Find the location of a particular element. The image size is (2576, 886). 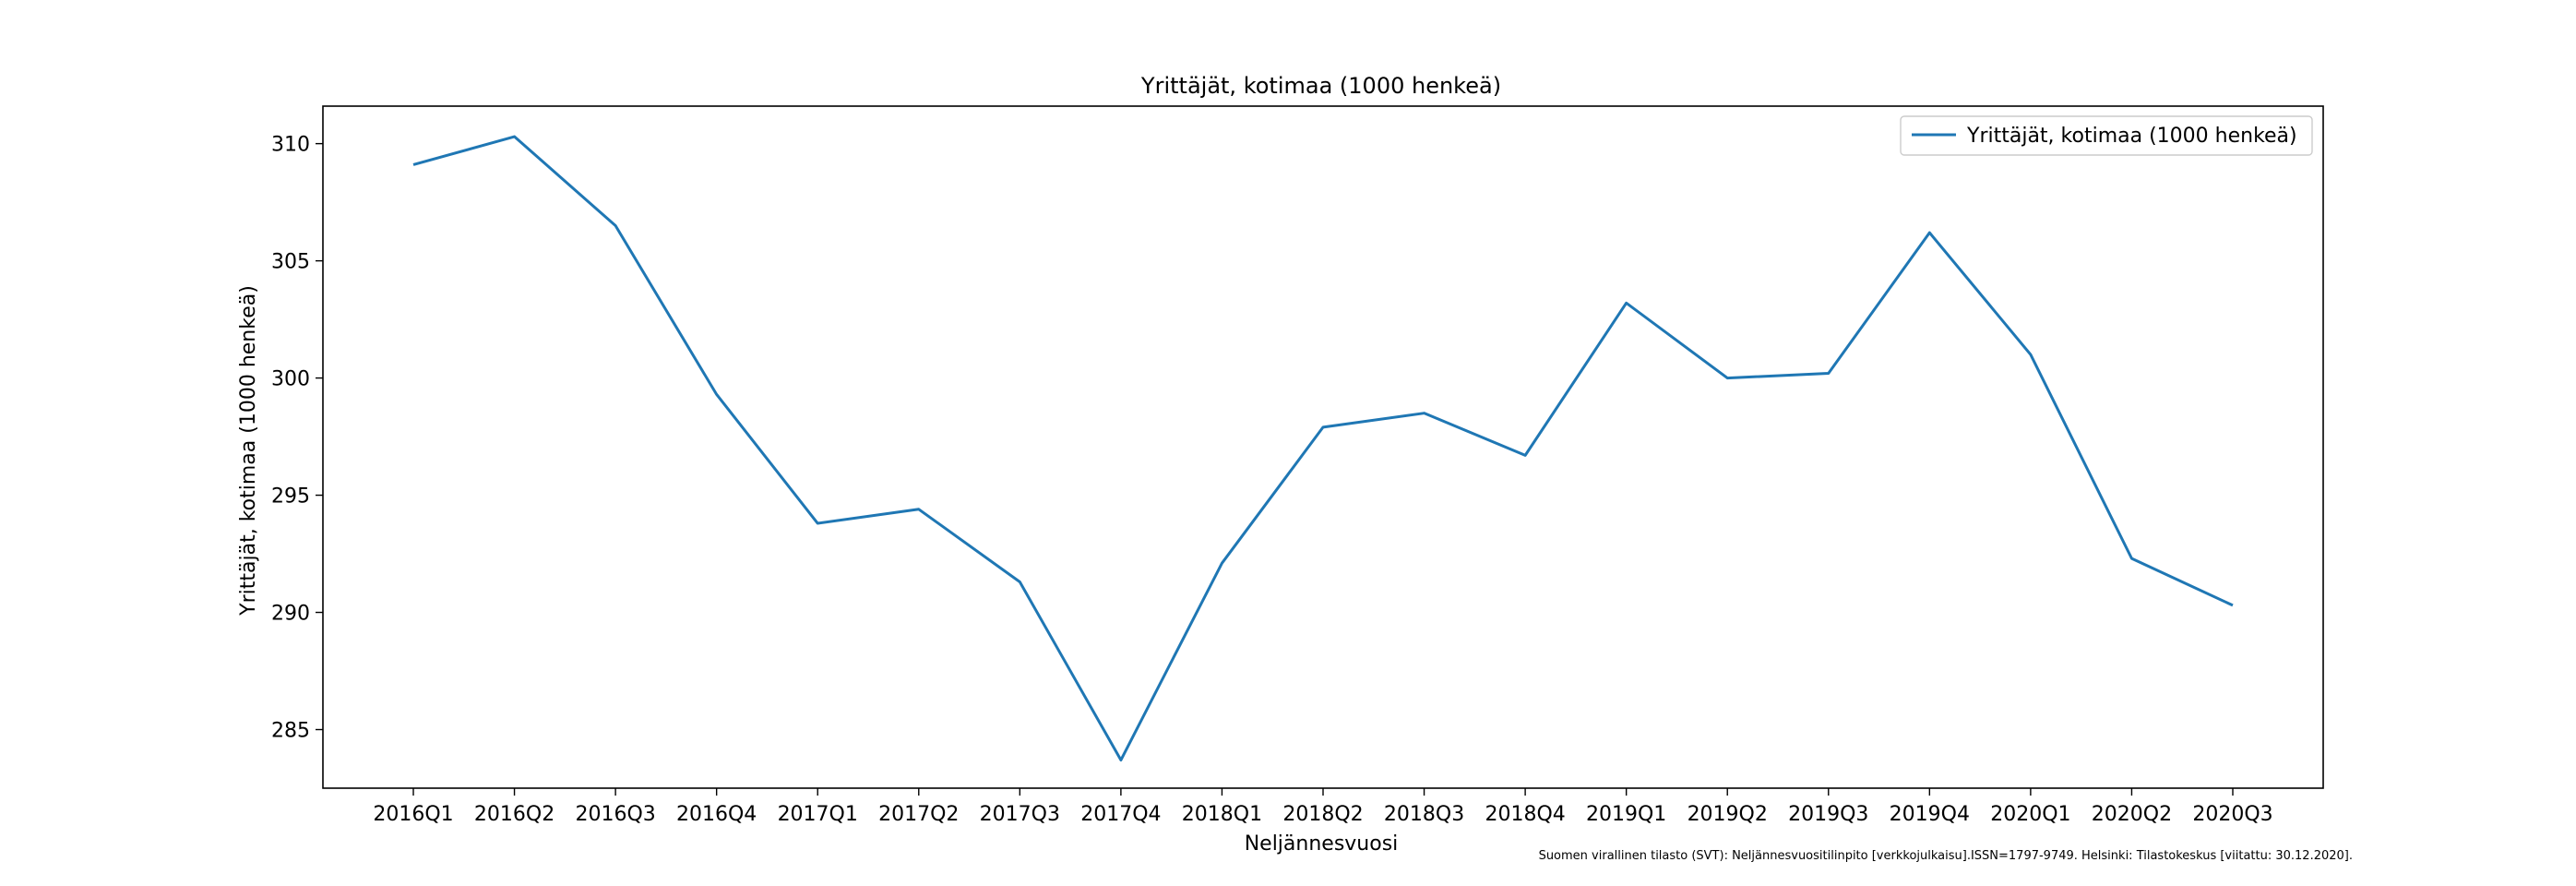

chart-title: Yrittäjät, kotimaa (1000 henkeä) is located at coordinates (1320, 86).